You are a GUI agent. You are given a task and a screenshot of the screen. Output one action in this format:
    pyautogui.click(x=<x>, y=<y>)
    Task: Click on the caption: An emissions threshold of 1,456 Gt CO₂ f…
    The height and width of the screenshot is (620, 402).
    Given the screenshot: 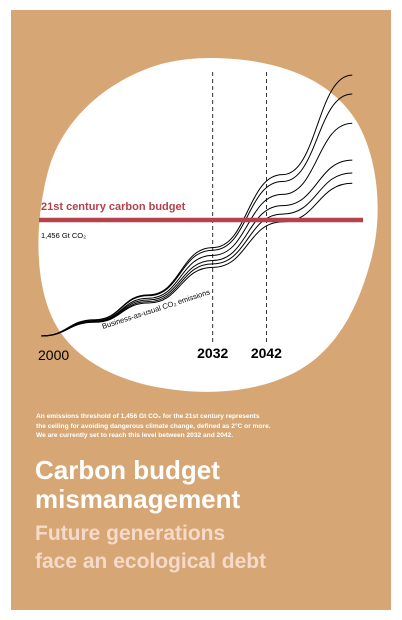 What is the action you would take?
    pyautogui.click(x=206, y=426)
    